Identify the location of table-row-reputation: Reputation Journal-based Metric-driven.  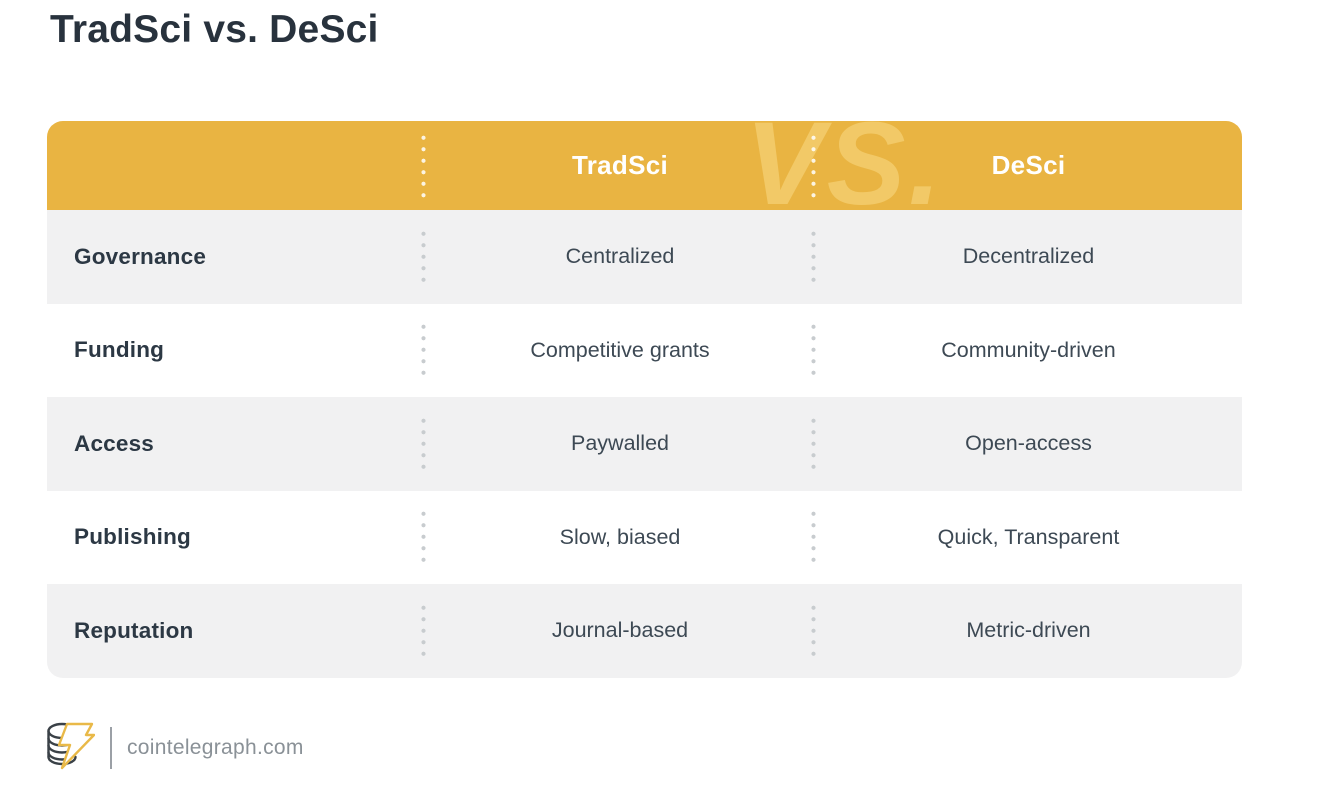
(644, 631).